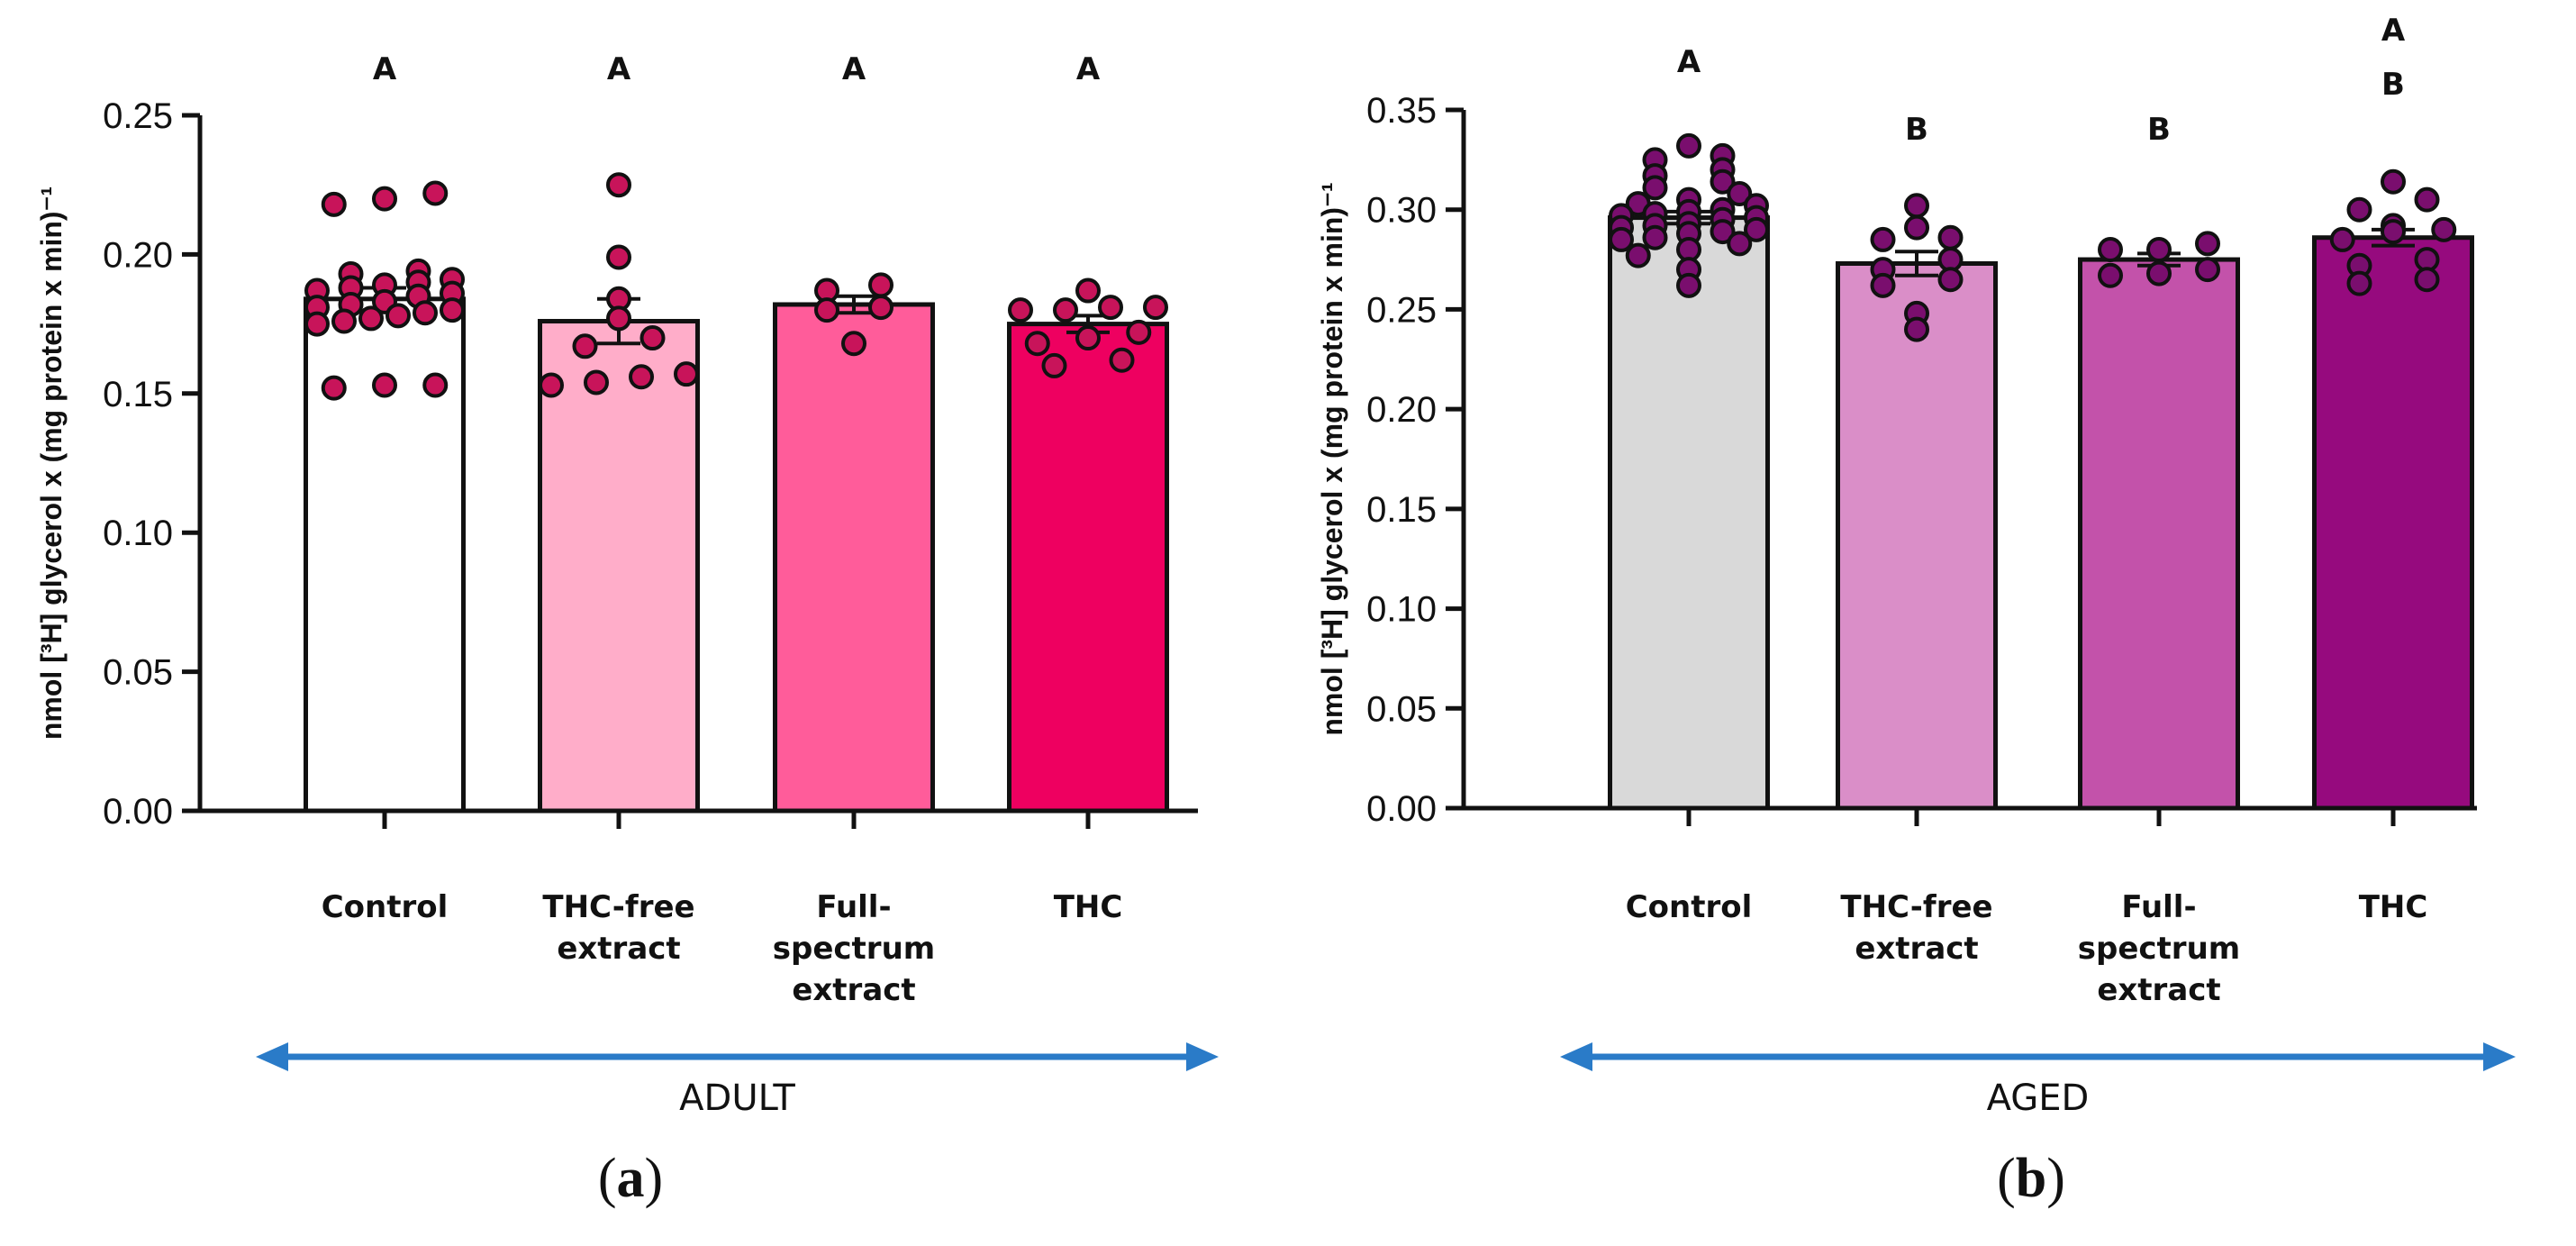  Describe the element at coordinates (2038, 1098) in the screenshot. I see `group-label: AGED` at that location.